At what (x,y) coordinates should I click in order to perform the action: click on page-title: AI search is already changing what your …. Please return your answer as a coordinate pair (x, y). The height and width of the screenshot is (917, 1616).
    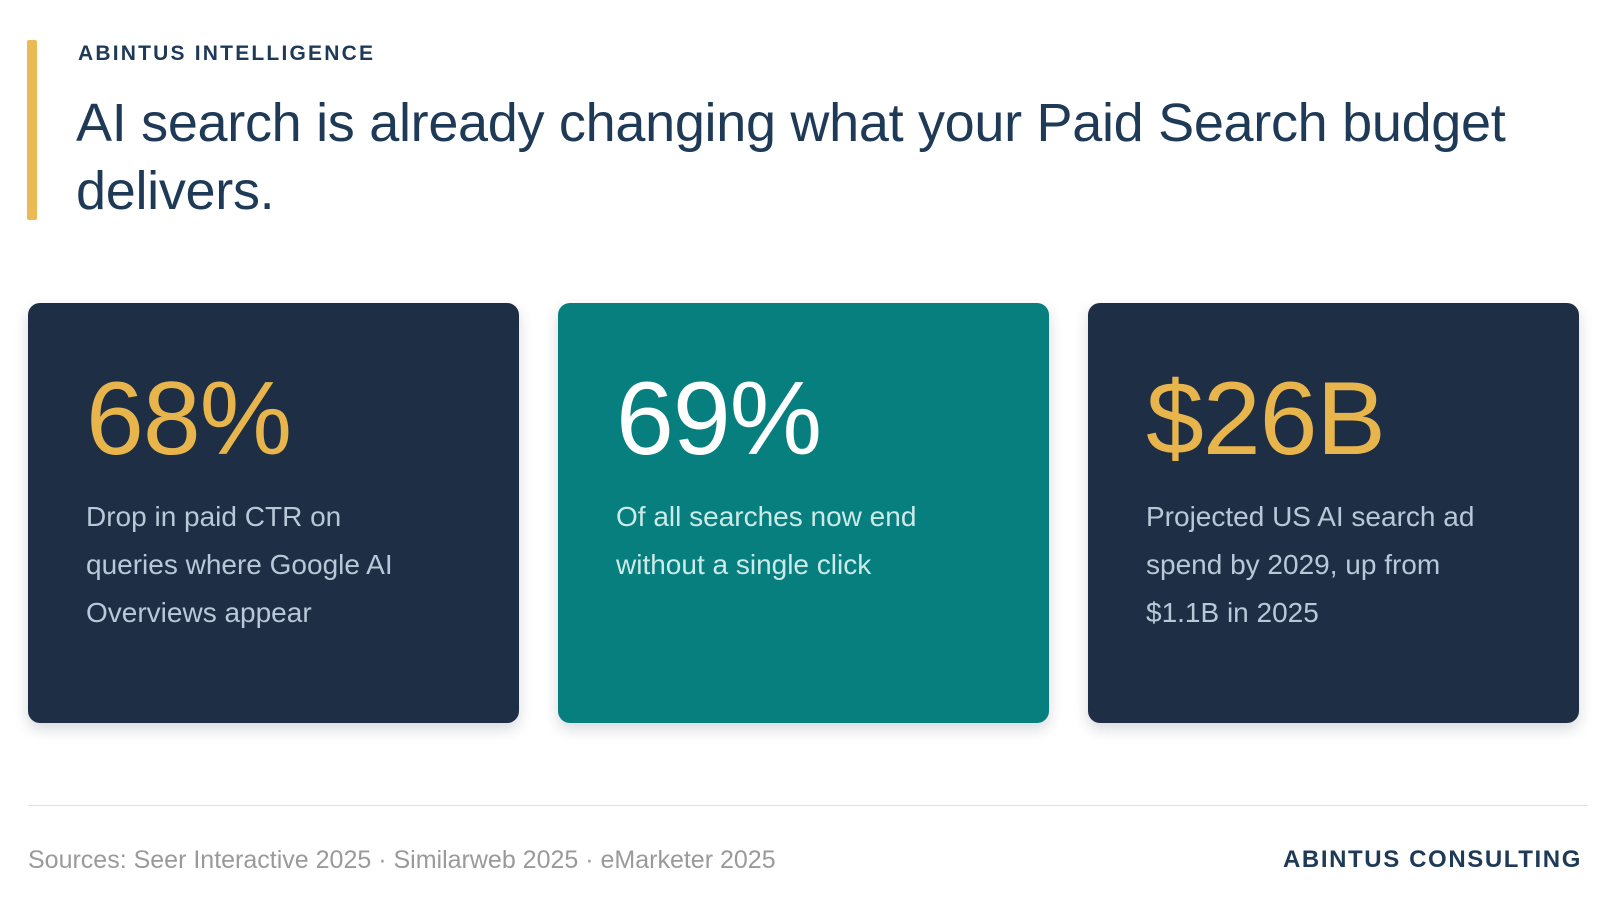
    Looking at the image, I should click on (791, 157).